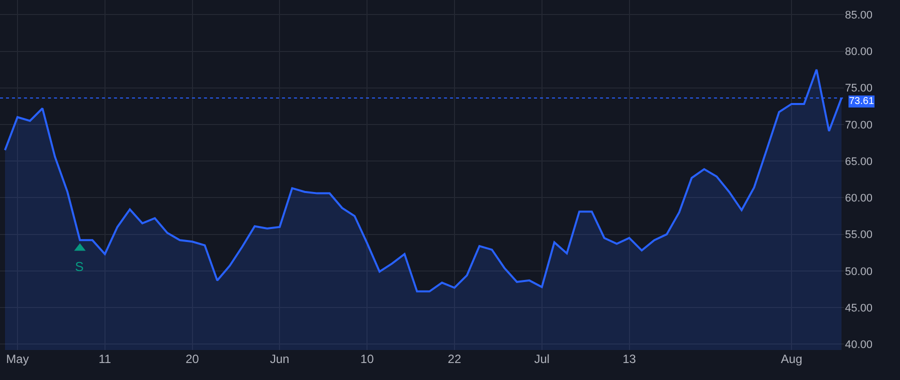 The image size is (900, 380). I want to click on y-tick-label: 65.00, so click(859, 162).